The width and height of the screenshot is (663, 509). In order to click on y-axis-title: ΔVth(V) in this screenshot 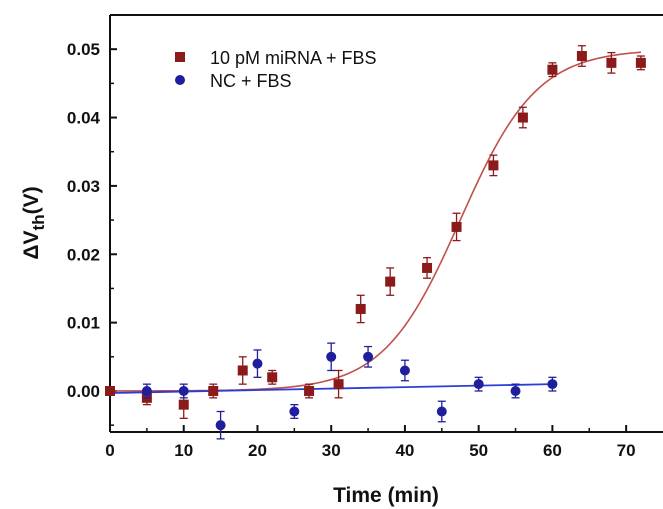, I will do `click(34, 222)`.